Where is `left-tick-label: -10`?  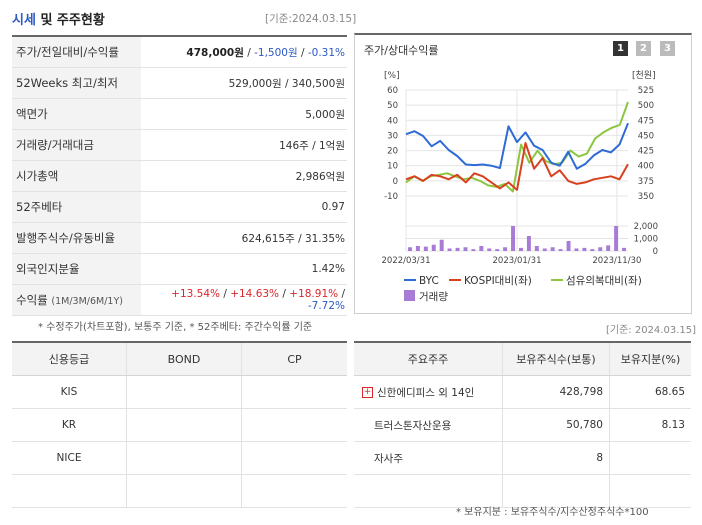
left-tick-label: -10 is located at coordinates (391, 197).